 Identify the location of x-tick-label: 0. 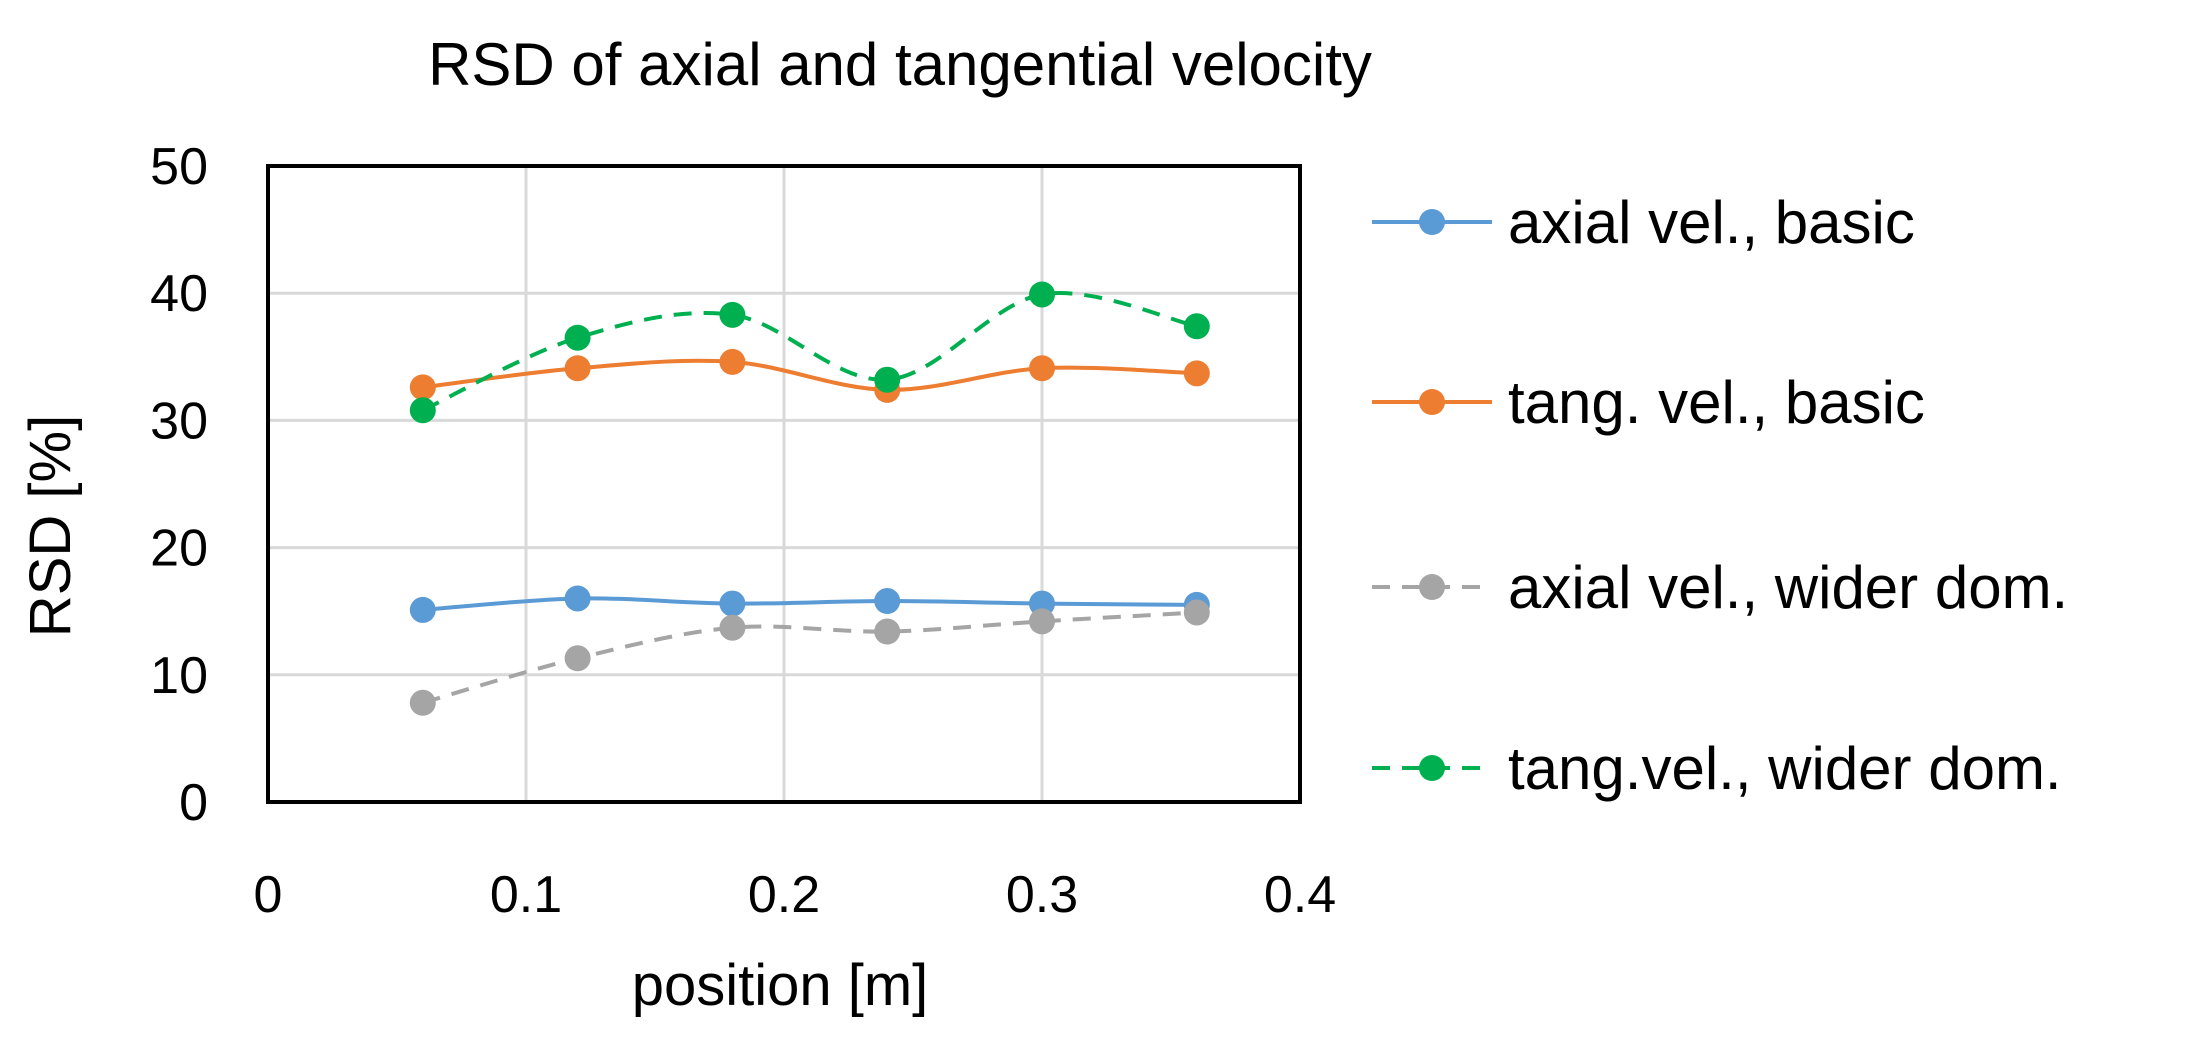
(268, 895).